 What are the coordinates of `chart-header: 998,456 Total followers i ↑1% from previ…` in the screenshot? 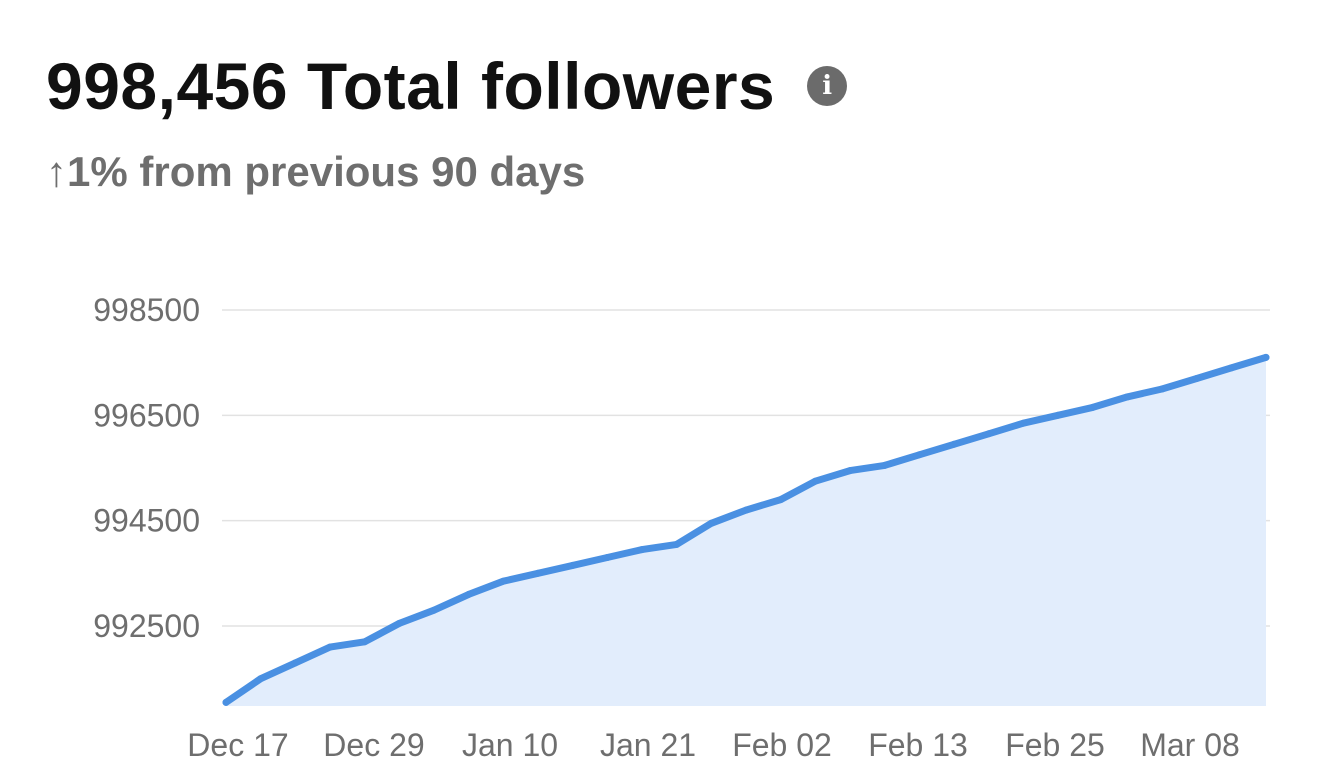 It's located at (447, 121).